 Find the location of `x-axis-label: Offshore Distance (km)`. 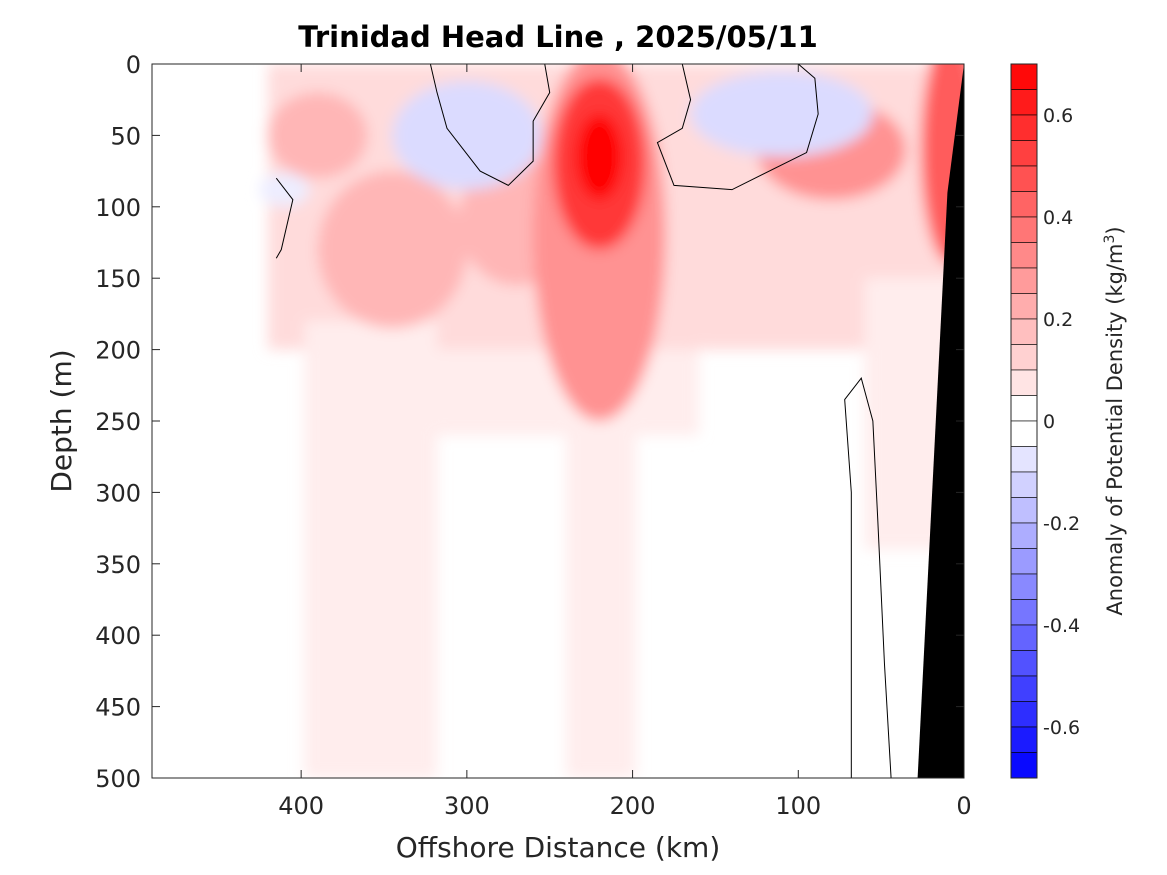

x-axis-label: Offshore Distance (km) is located at coordinates (558, 847).